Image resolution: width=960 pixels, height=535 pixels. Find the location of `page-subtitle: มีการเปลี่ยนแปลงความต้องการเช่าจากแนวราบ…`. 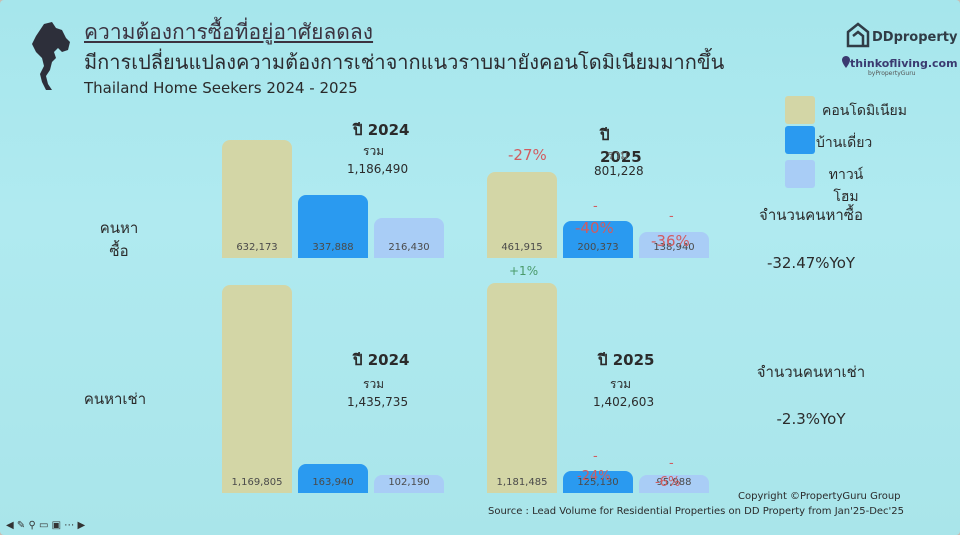

page-subtitle: มีการเปลี่ยนแปลงความต้องการเช่าจากแนวราบ… is located at coordinates (404, 62).